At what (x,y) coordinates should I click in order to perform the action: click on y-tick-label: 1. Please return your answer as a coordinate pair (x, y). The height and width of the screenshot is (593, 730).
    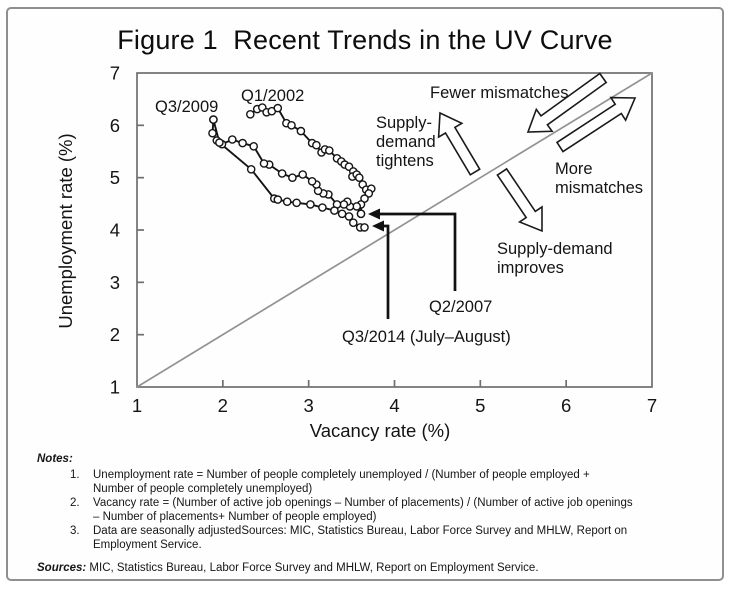
    Looking at the image, I should click on (115, 387).